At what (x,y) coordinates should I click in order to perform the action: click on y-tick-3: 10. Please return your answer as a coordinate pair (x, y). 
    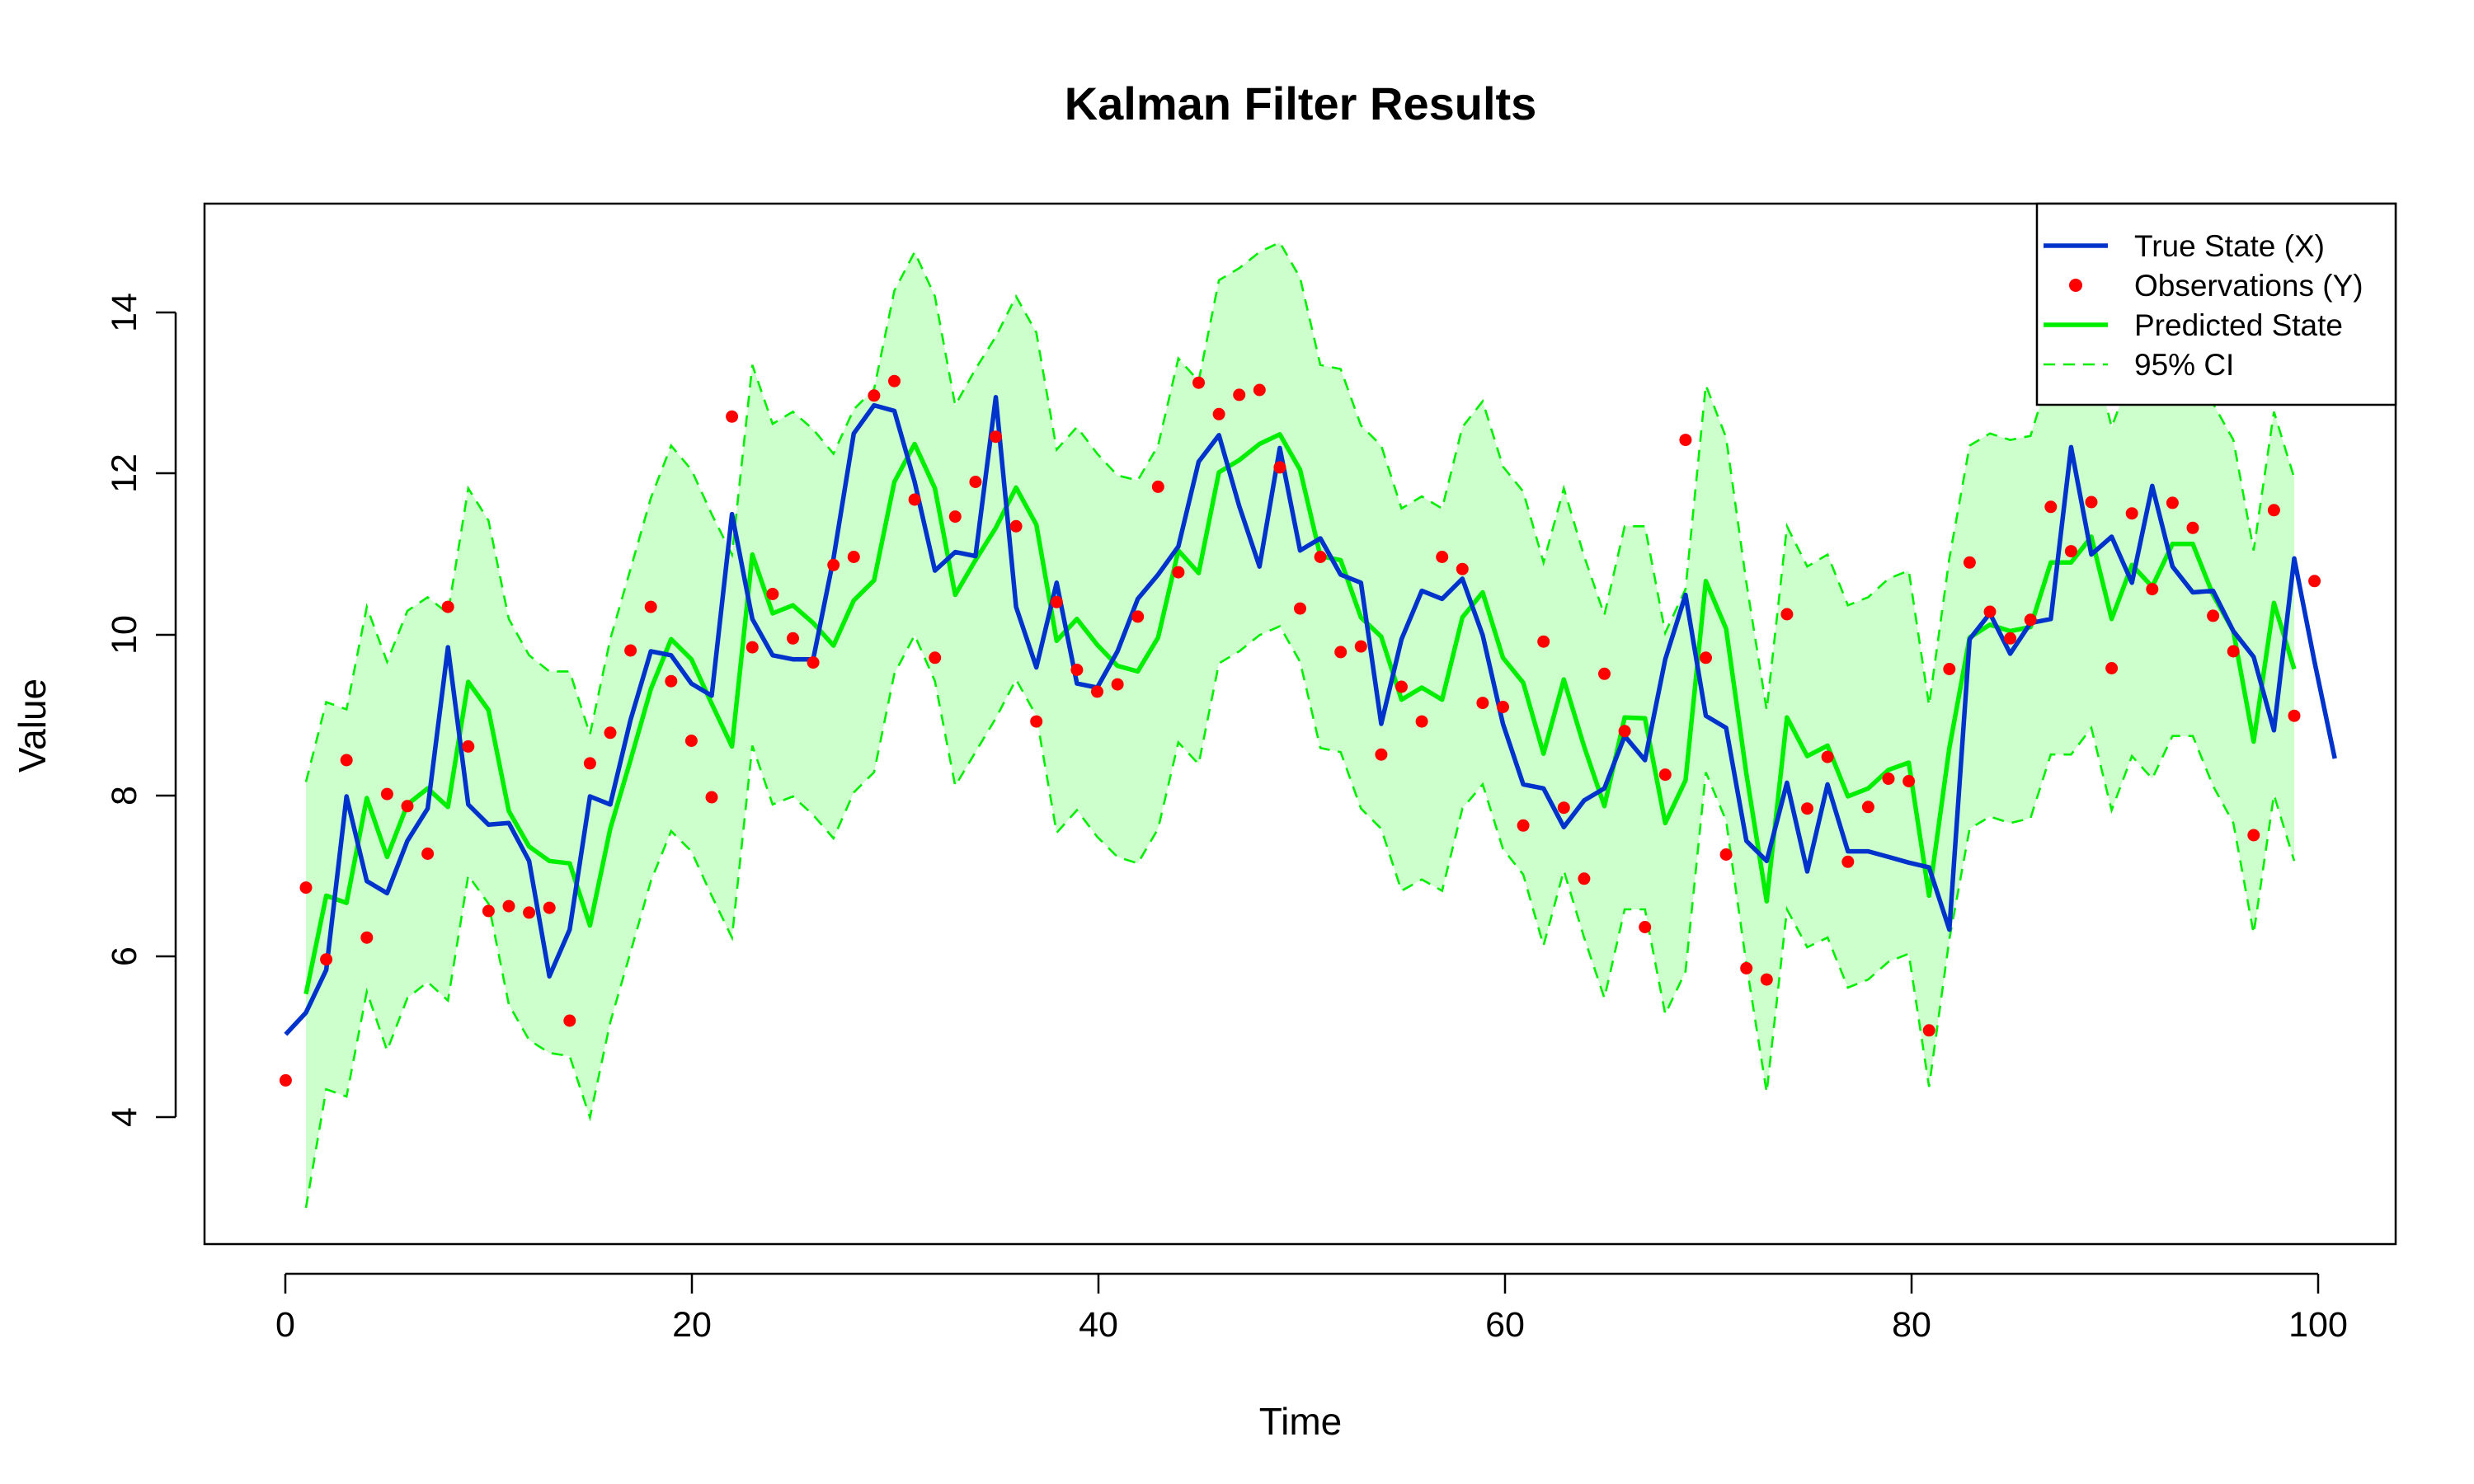
    Looking at the image, I should click on (140, 635).